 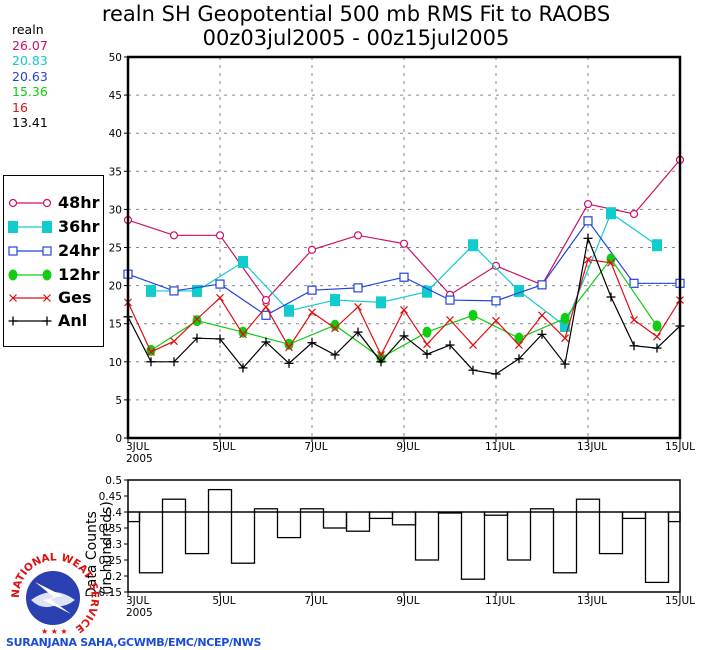 What do you see at coordinates (106, 548) in the screenshot?
I see `ylabel-line-2: (in hundreds)` at bounding box center [106, 548].